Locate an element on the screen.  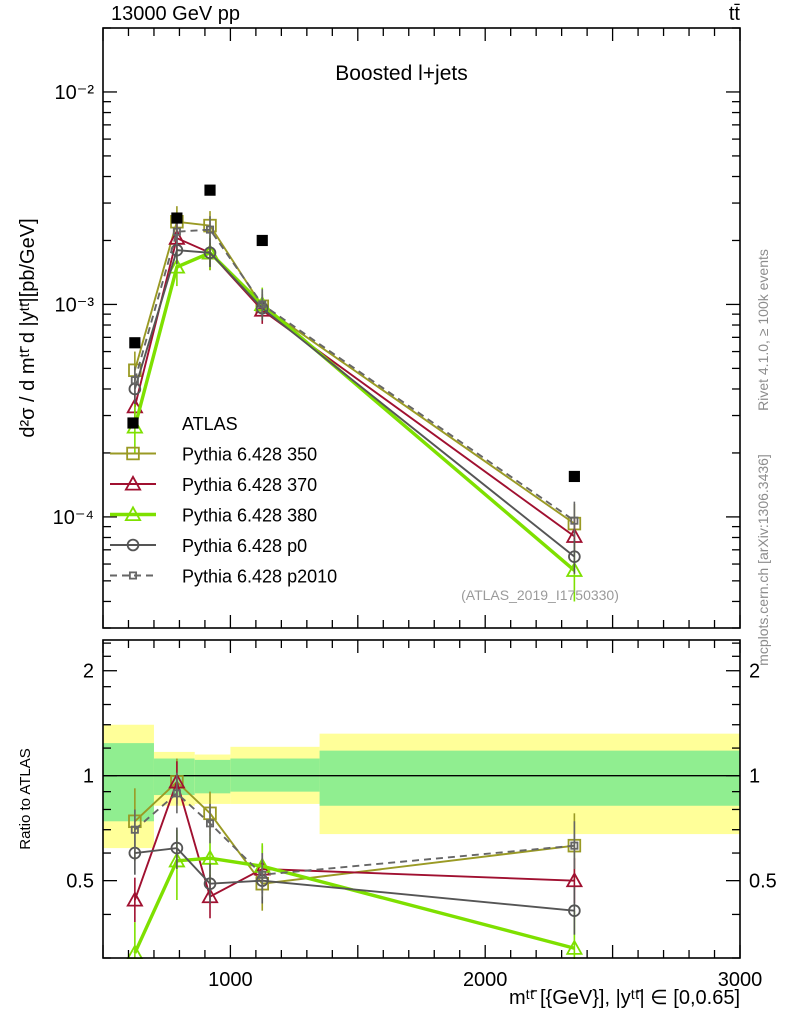
header-process: tt̄ is located at coordinates (735, 14).